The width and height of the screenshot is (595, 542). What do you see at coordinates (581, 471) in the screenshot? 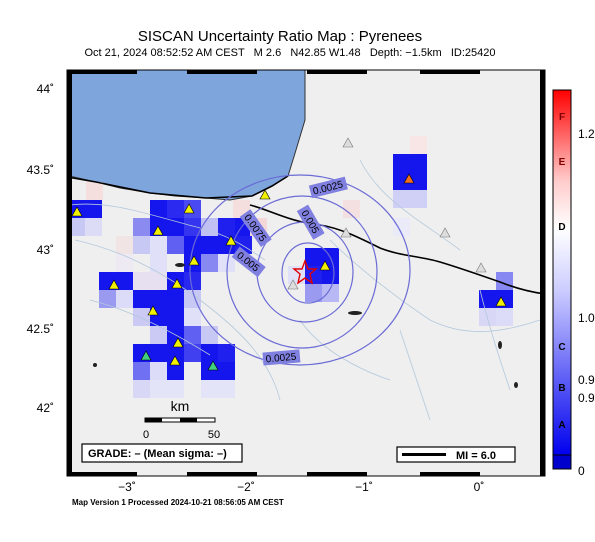
I see `colorbar-value: 0` at bounding box center [581, 471].